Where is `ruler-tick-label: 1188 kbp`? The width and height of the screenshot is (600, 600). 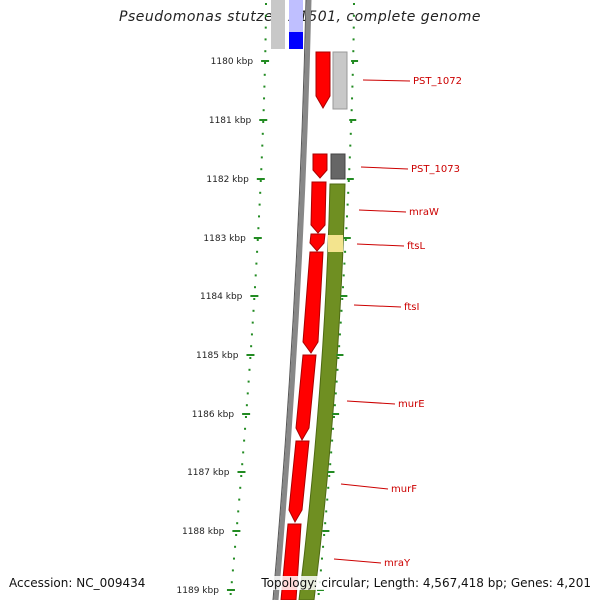 ruler-tick-label: 1188 kbp is located at coordinates (203, 532).